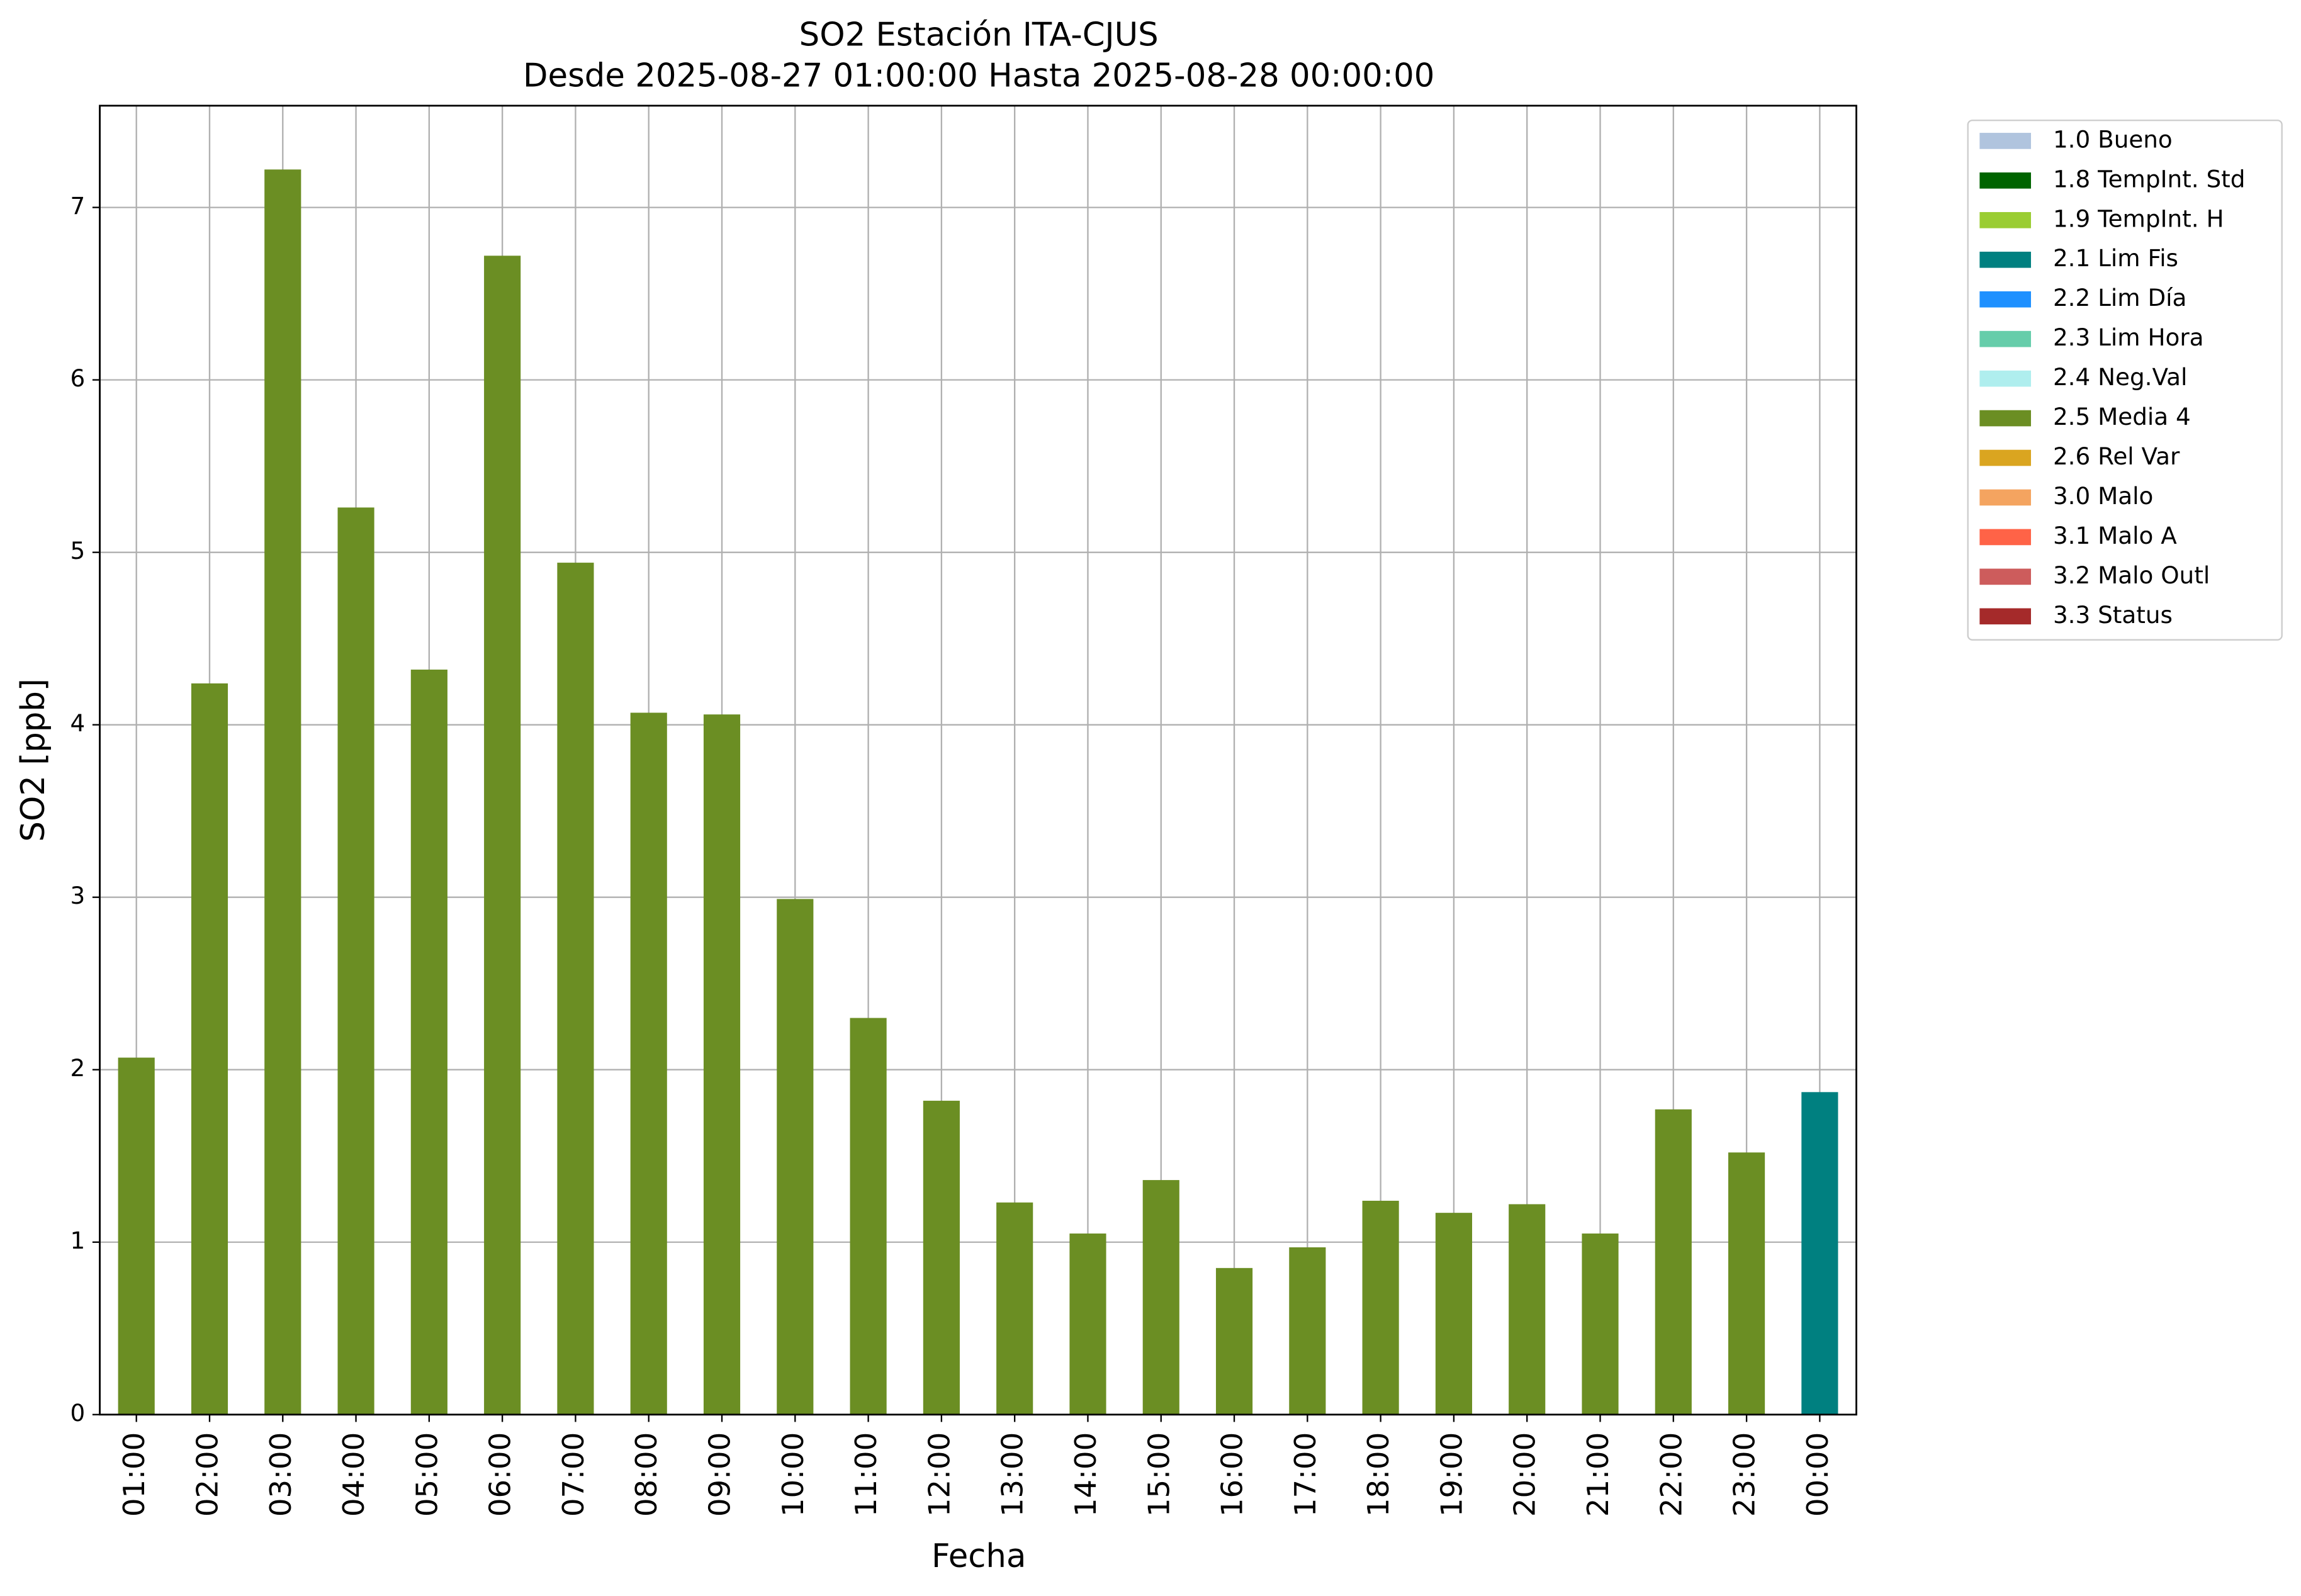 This screenshot has height=1596, width=2301. Describe the element at coordinates (427, 1474) in the screenshot. I see `x-tick-label: 05:00` at that location.